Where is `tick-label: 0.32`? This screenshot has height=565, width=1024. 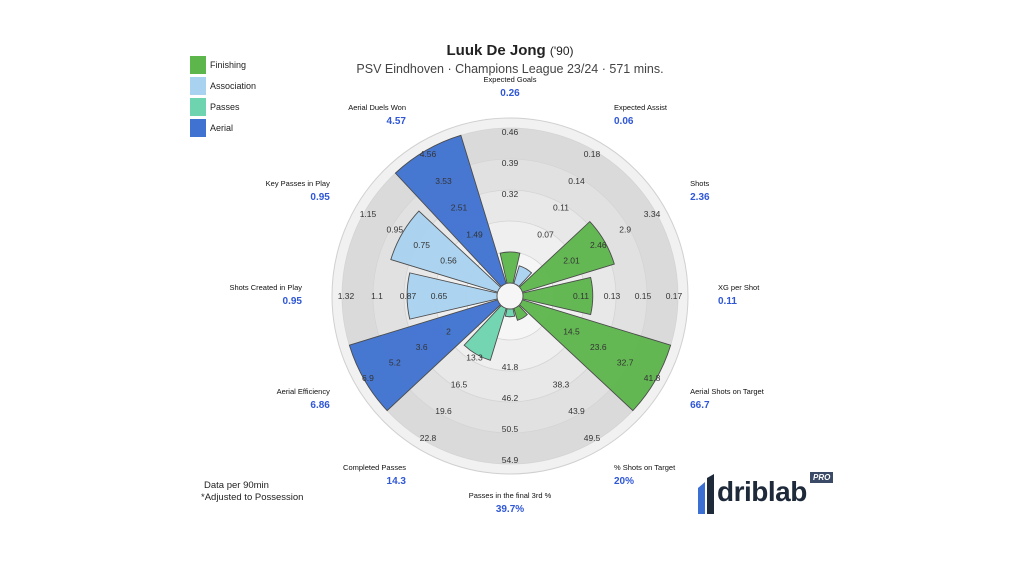 tick-label: 0.32 is located at coordinates (510, 194).